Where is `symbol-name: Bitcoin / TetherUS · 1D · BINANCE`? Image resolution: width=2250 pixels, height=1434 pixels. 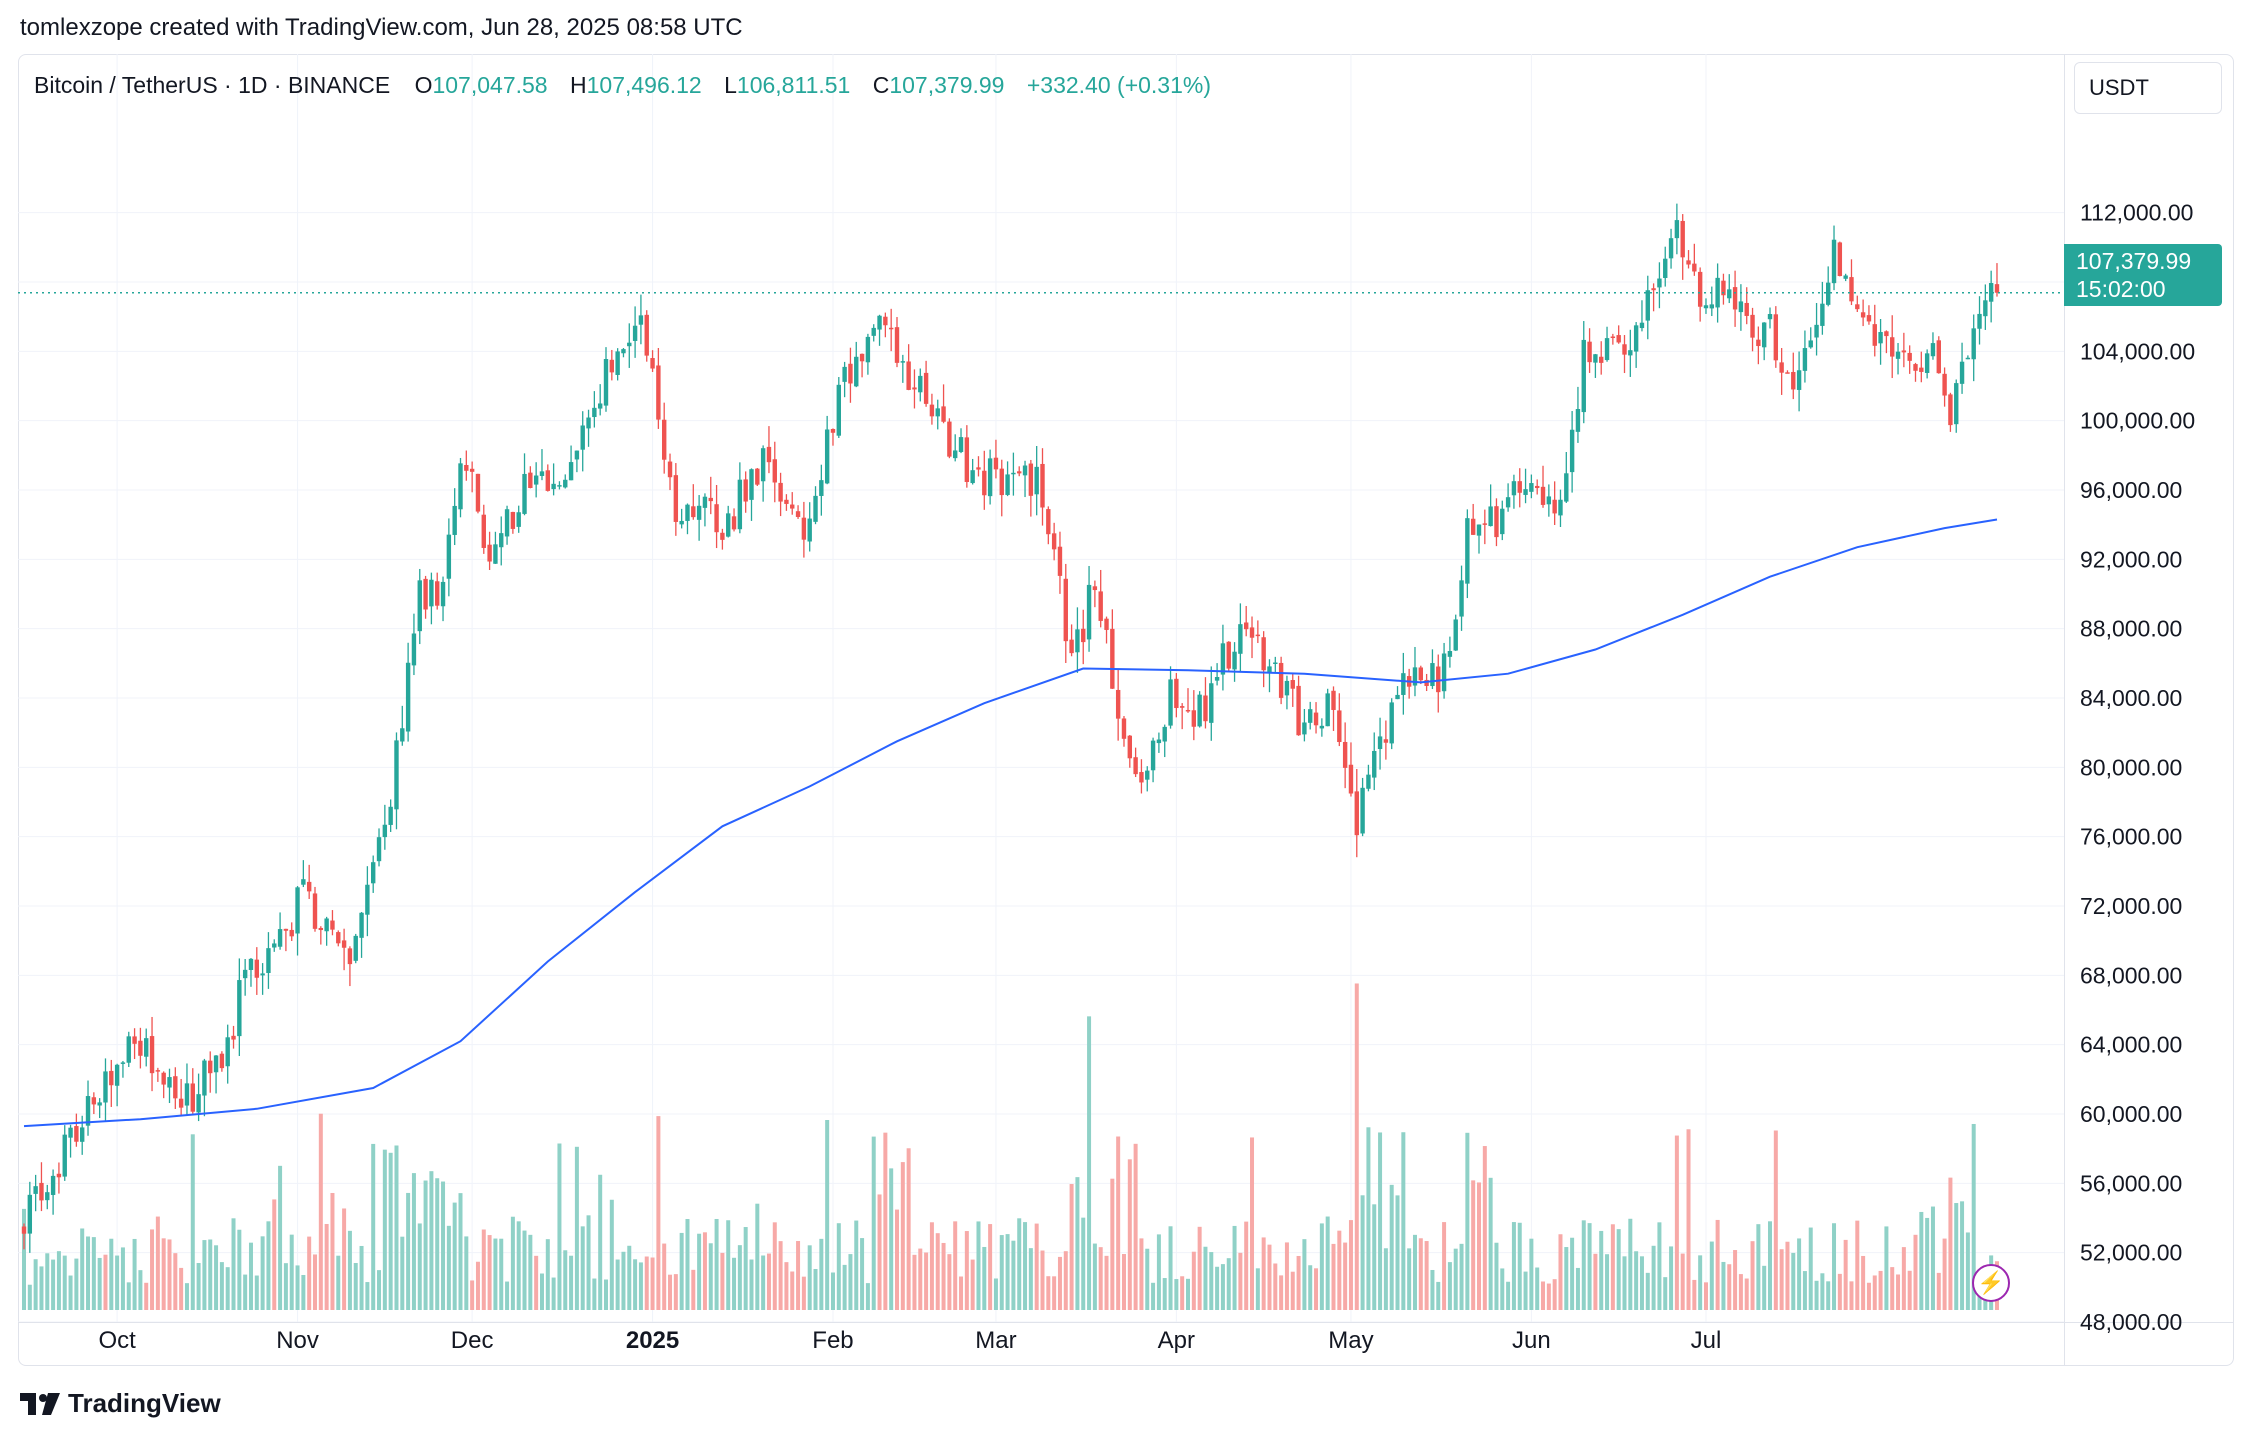
symbol-name: Bitcoin / TetherUS · 1D · BINANCE is located at coordinates (212, 85).